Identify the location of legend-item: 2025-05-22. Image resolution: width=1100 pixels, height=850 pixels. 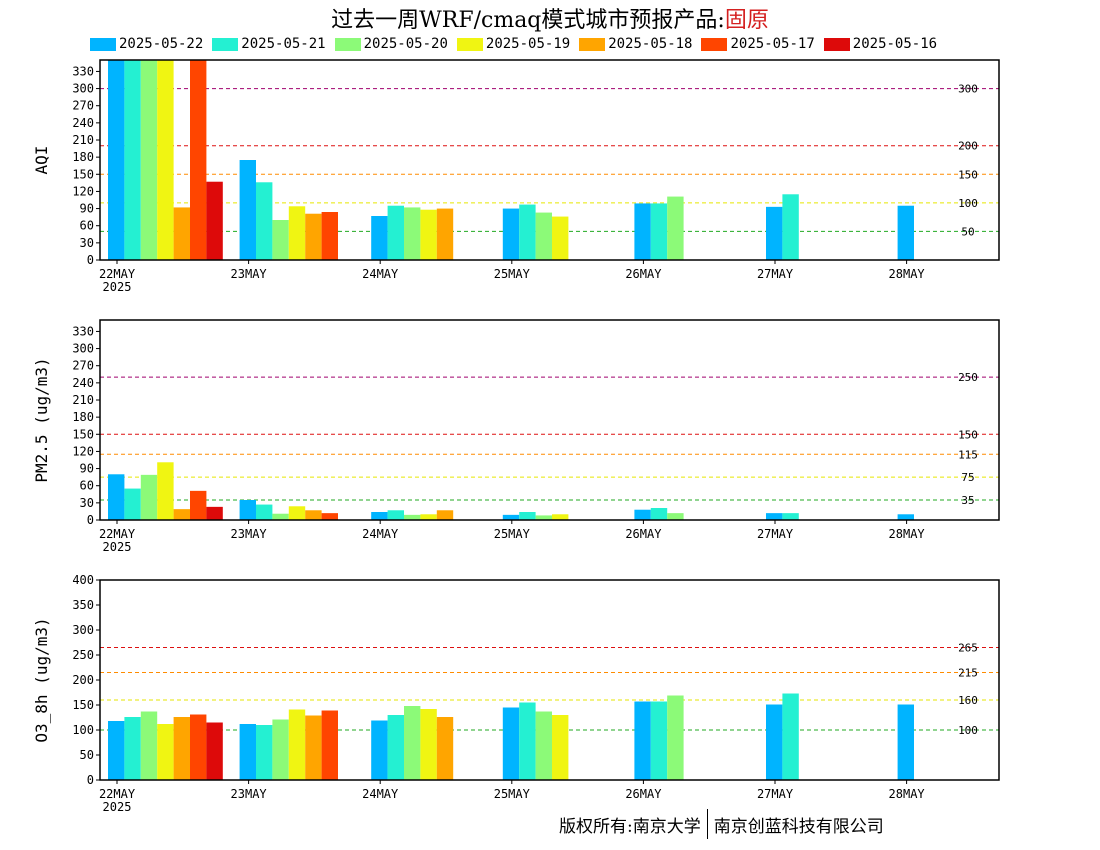
(146, 44).